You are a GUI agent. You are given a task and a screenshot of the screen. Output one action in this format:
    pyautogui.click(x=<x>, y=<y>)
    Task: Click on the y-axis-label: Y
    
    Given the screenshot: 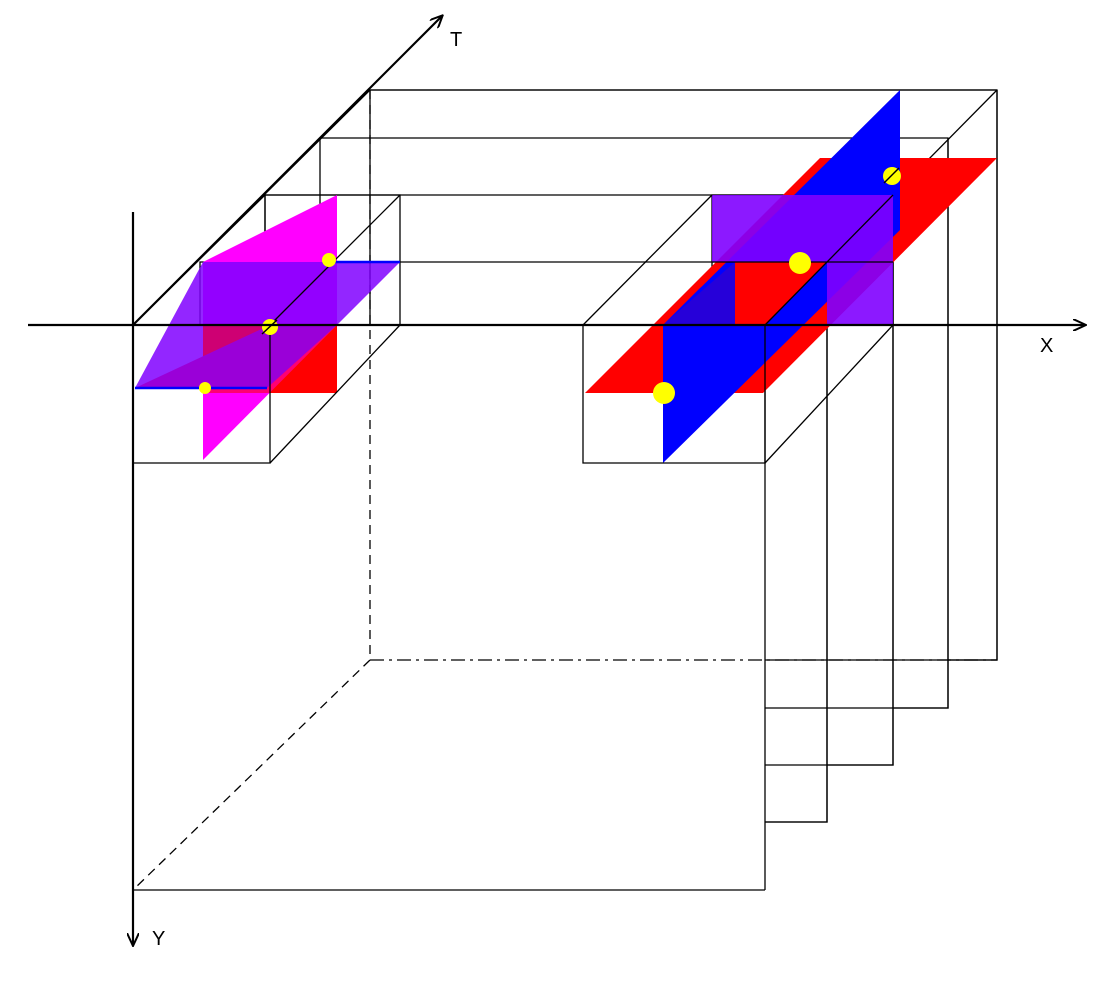 What is the action you would take?
    pyautogui.click(x=158, y=939)
    